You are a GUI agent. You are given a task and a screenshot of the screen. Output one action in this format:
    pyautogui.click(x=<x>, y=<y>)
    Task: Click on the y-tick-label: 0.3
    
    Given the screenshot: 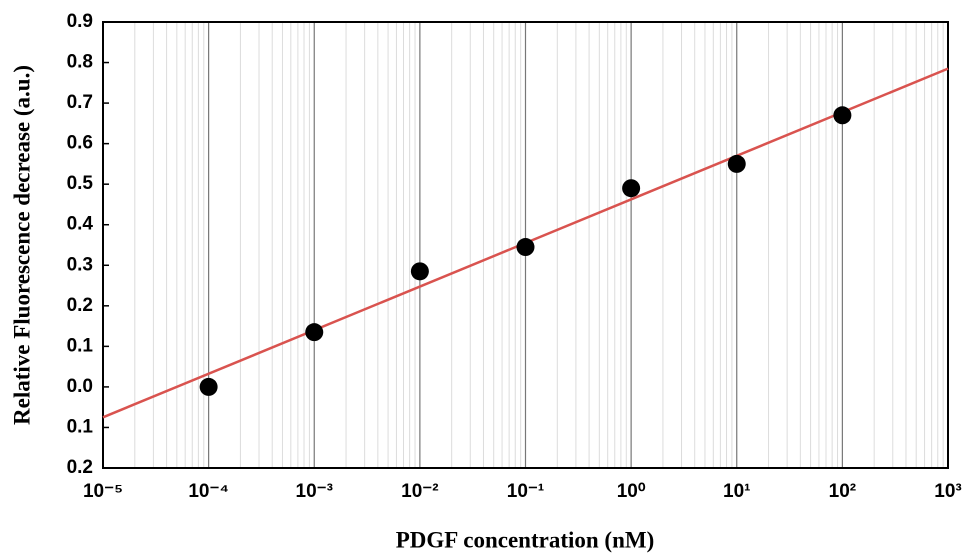 What is the action you would take?
    pyautogui.click(x=80, y=264)
    